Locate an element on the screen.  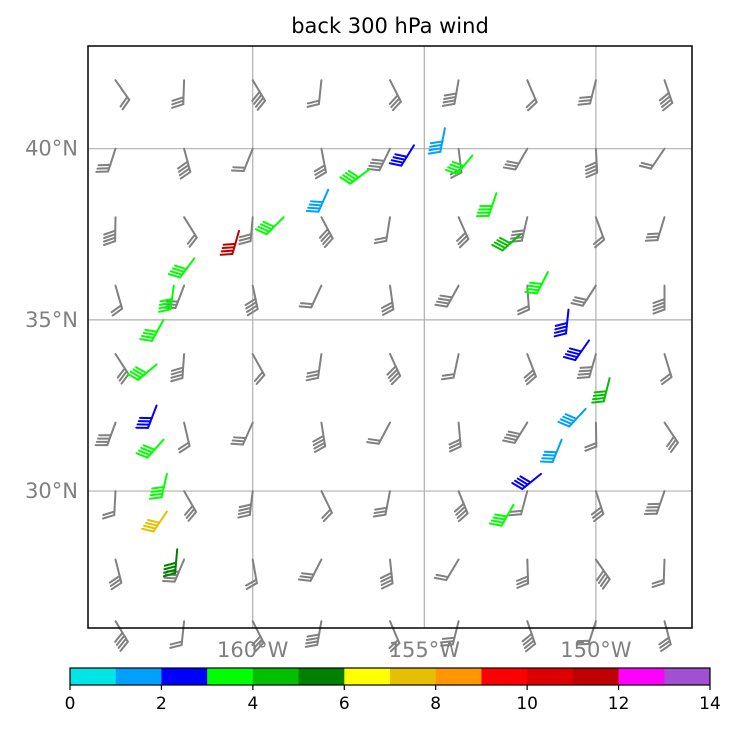
lon-tick-label: 160°W is located at coordinates (253, 650).